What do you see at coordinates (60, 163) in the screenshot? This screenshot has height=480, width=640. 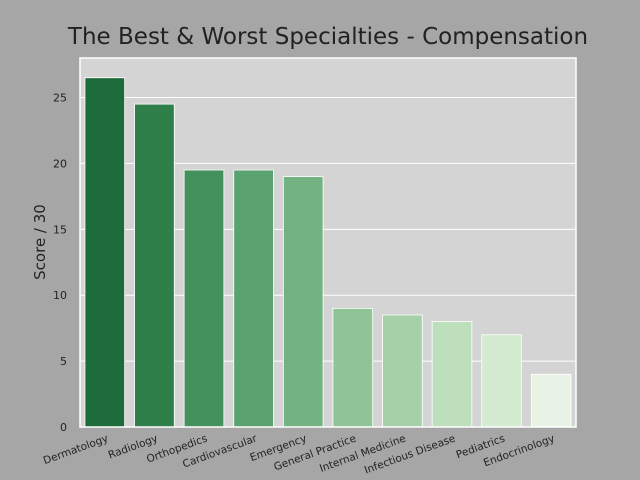 I see `y-tick-label: 20` at bounding box center [60, 163].